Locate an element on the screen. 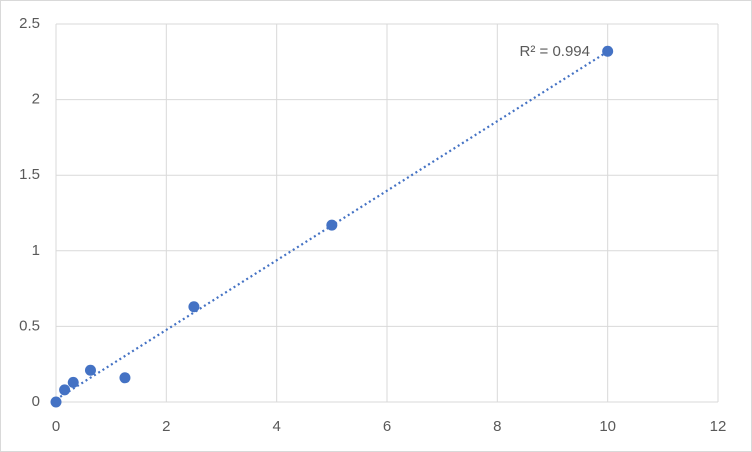 Image resolution: width=752 pixels, height=452 pixels. x-tick-label: 6 is located at coordinates (387, 426).